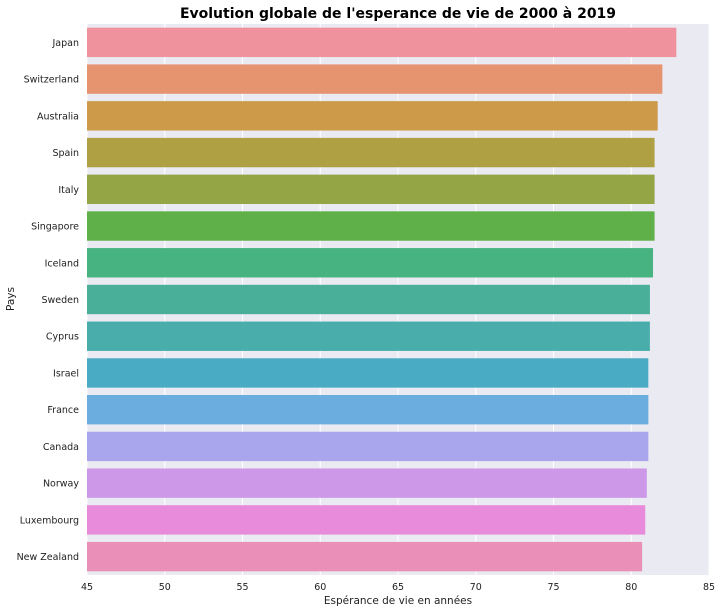 This screenshot has width=720, height=612. I want to click on y-tick-label: Cyprus, so click(62, 337).